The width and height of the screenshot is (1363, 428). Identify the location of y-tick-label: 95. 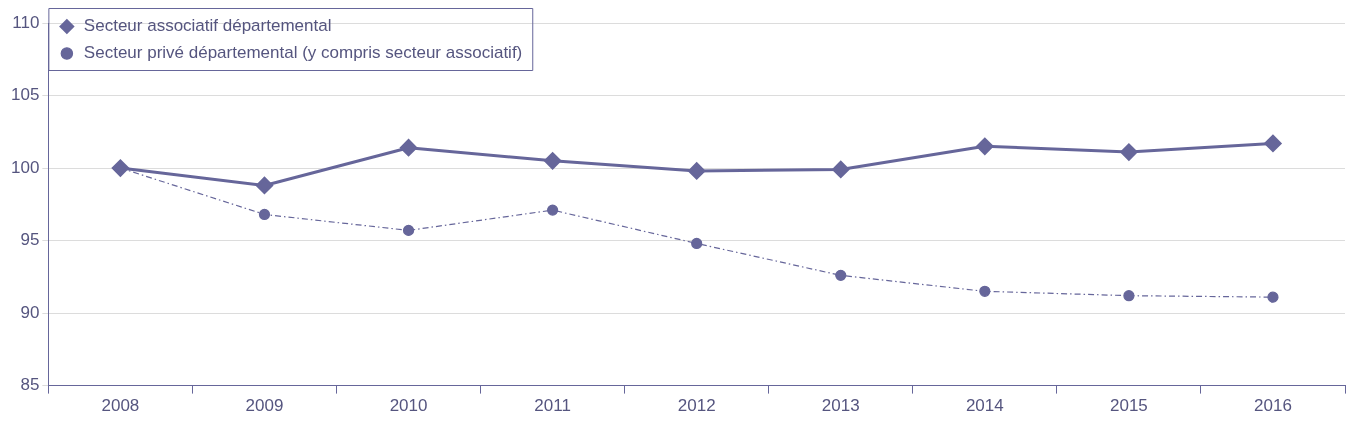
(30, 240).